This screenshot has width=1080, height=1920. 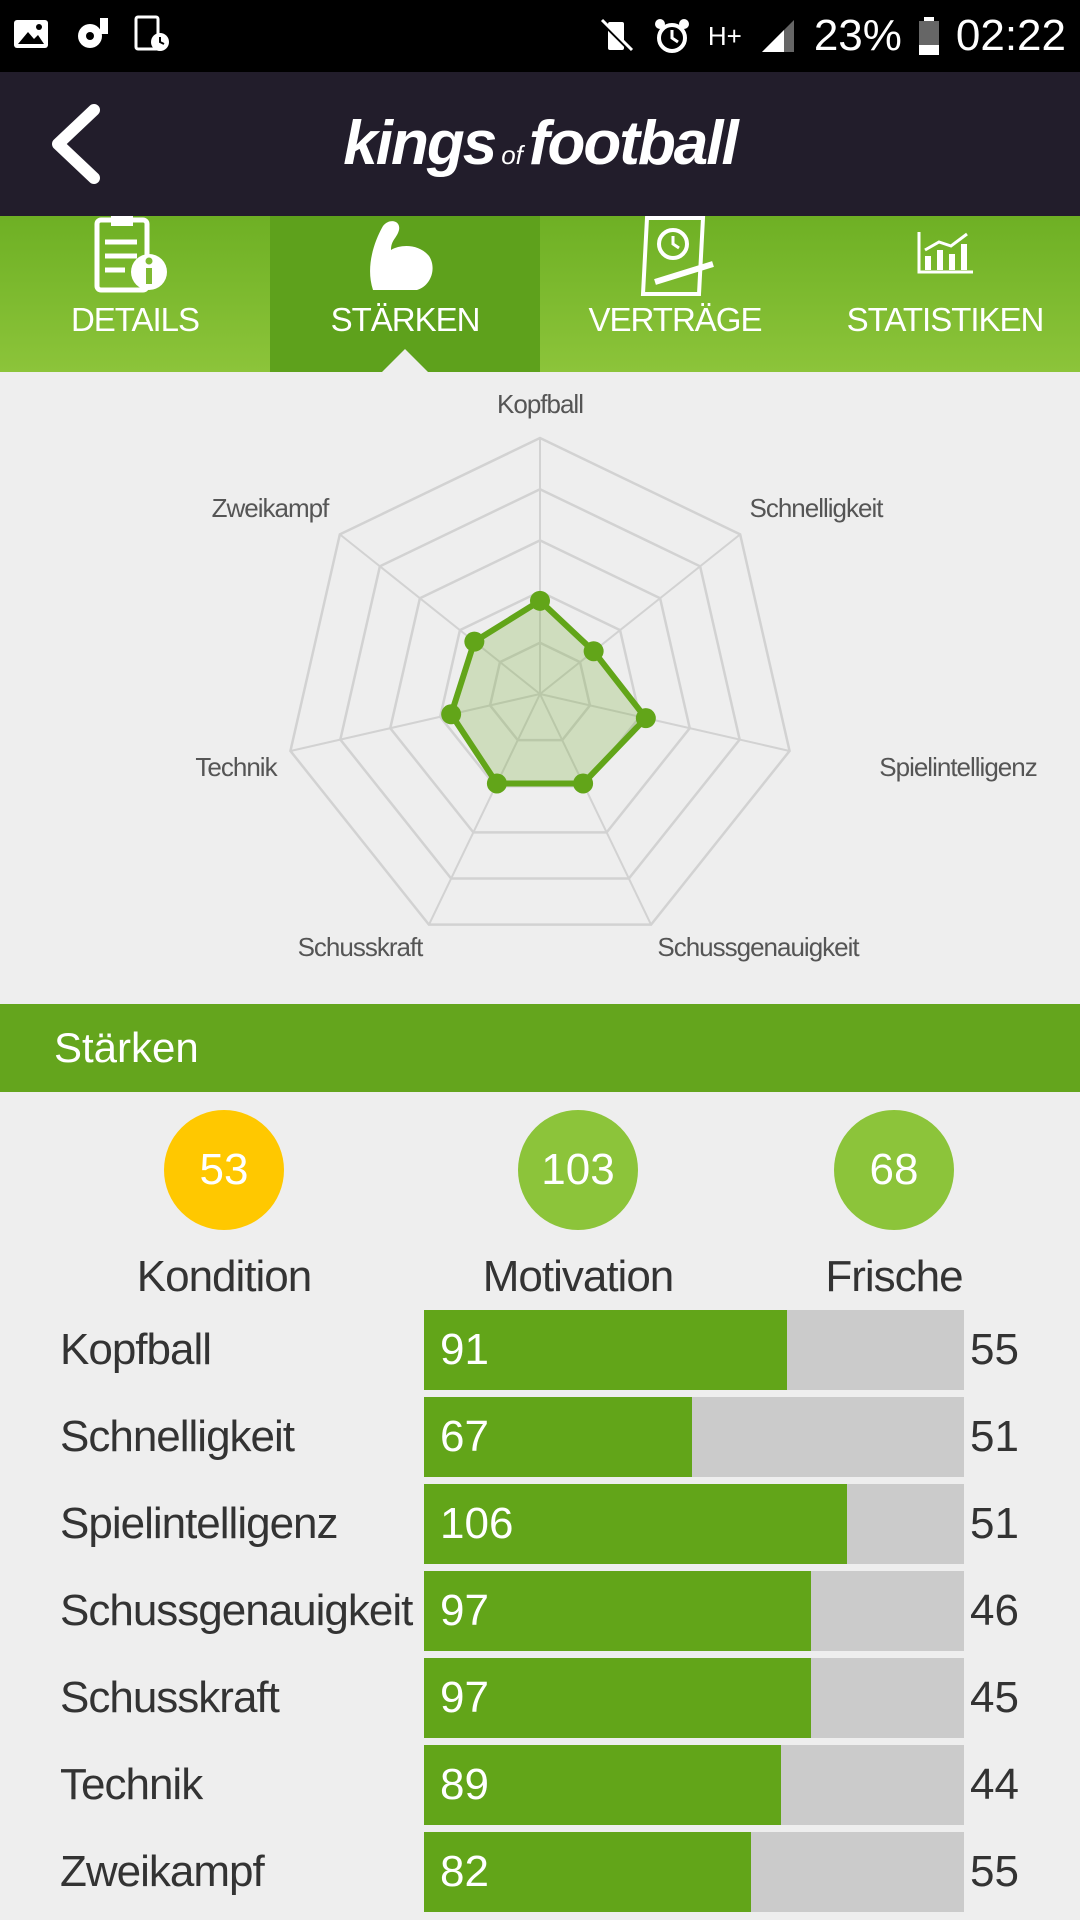 I want to click on section-header-staerken: Stärken, so click(x=540, y=1048).